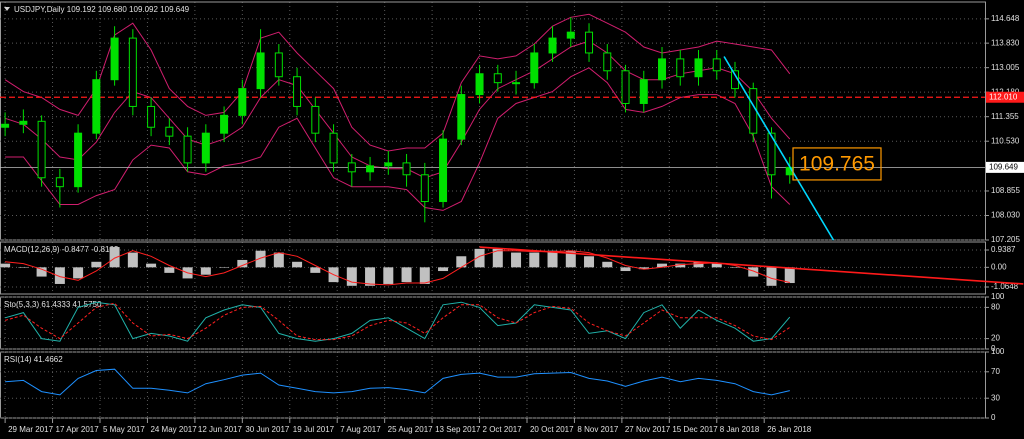 The height and width of the screenshot is (439, 1024). I want to click on annotation-label: 109.765, so click(837, 163).